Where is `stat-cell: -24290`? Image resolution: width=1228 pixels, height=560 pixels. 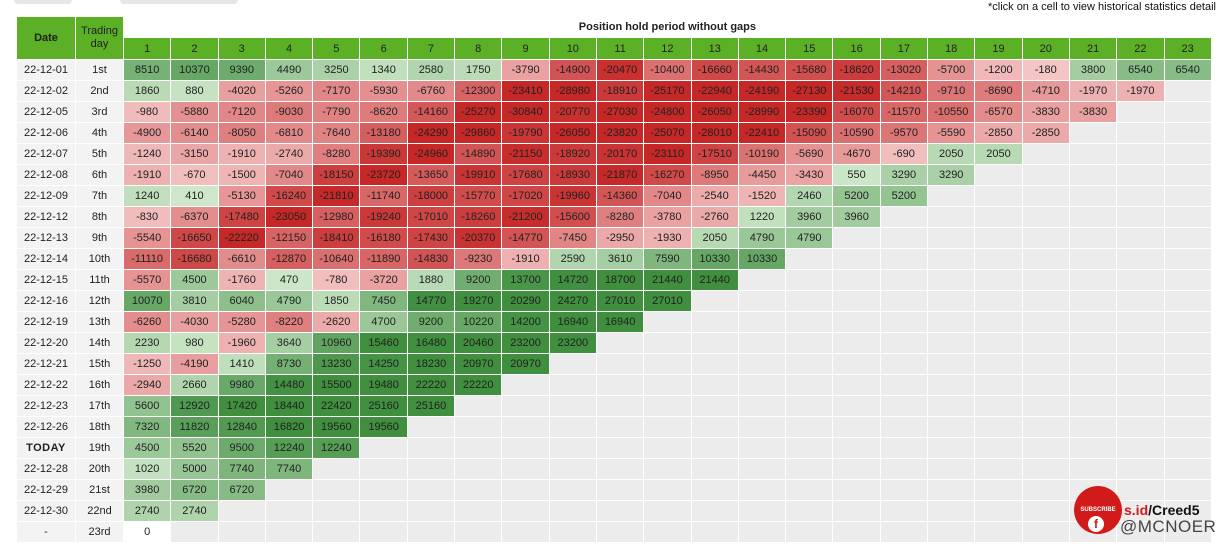
stat-cell: -24290 is located at coordinates (431, 133).